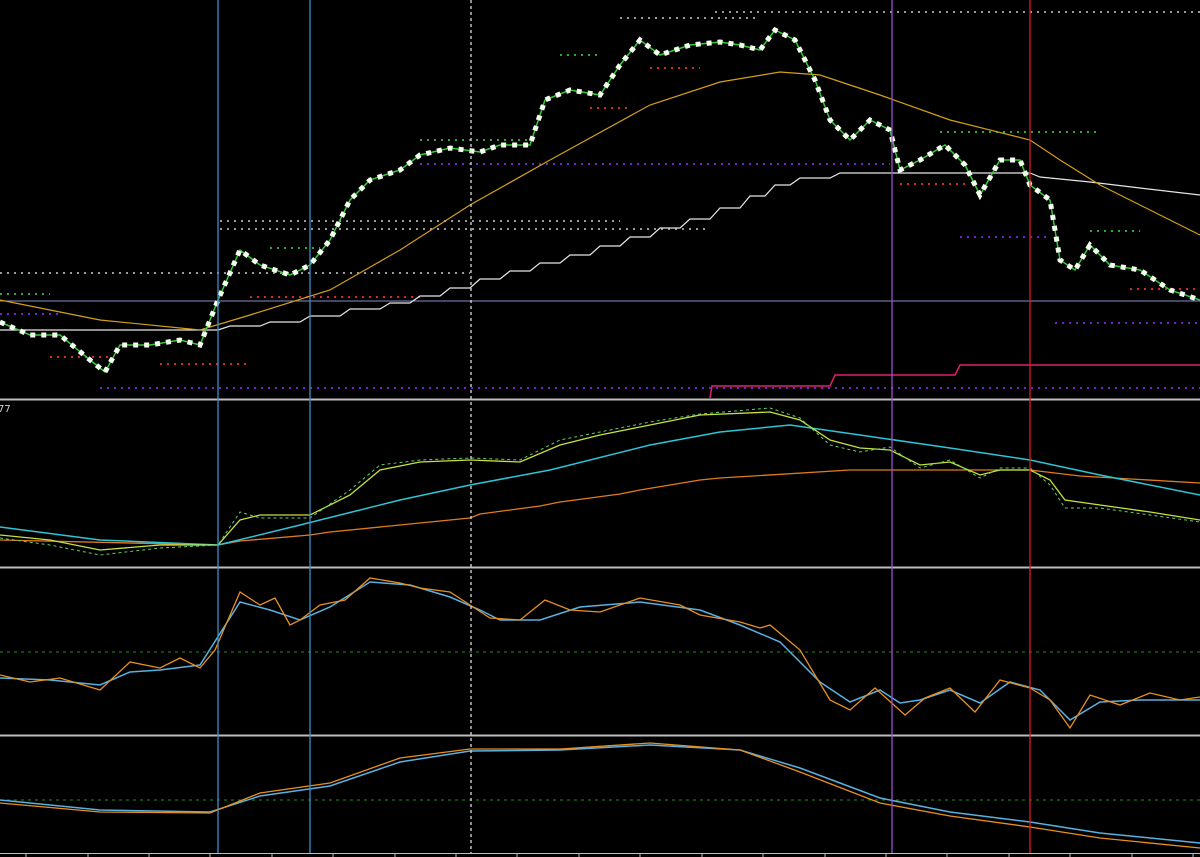 This screenshot has width=1200, height=857. I want to click on main-line, so click(600, 795).